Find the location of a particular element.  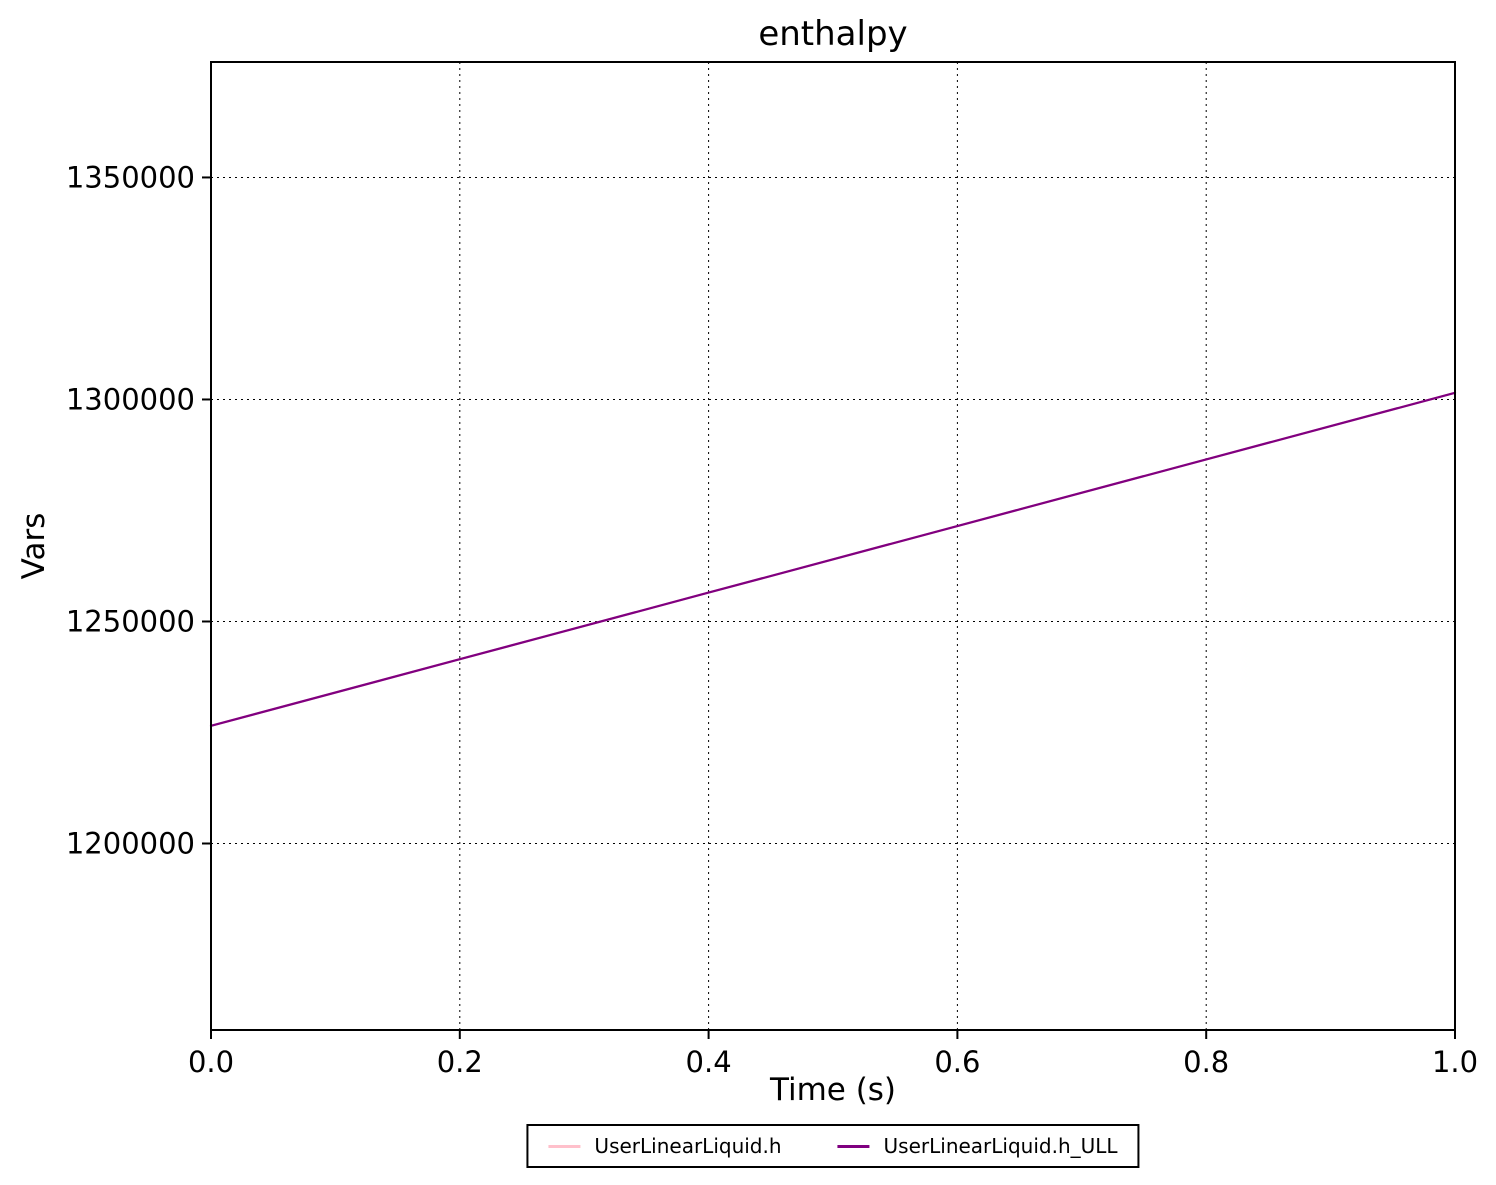

x-tick-label: 0.2 is located at coordinates (460, 1062).